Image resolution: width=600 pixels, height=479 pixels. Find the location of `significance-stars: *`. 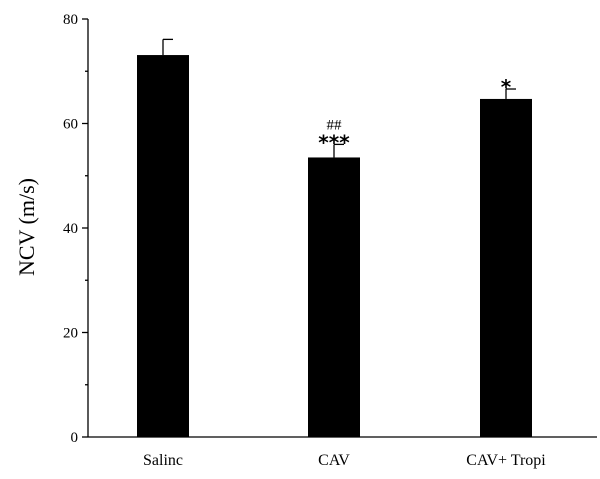

significance-stars: * is located at coordinates (506, 87).